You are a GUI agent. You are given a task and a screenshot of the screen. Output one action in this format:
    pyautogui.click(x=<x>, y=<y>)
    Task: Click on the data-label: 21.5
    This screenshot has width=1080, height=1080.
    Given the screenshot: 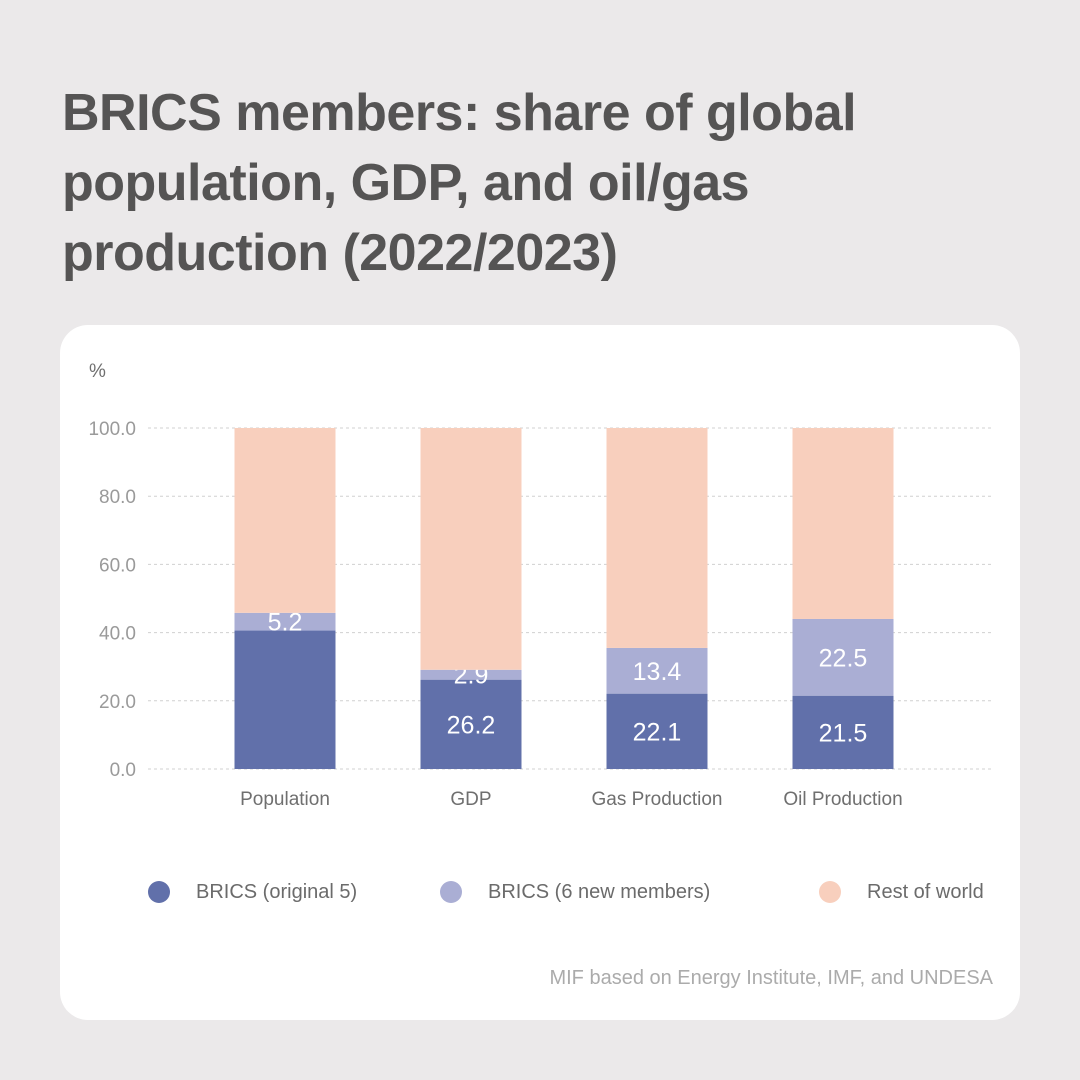 What is the action you would take?
    pyautogui.click(x=843, y=733)
    